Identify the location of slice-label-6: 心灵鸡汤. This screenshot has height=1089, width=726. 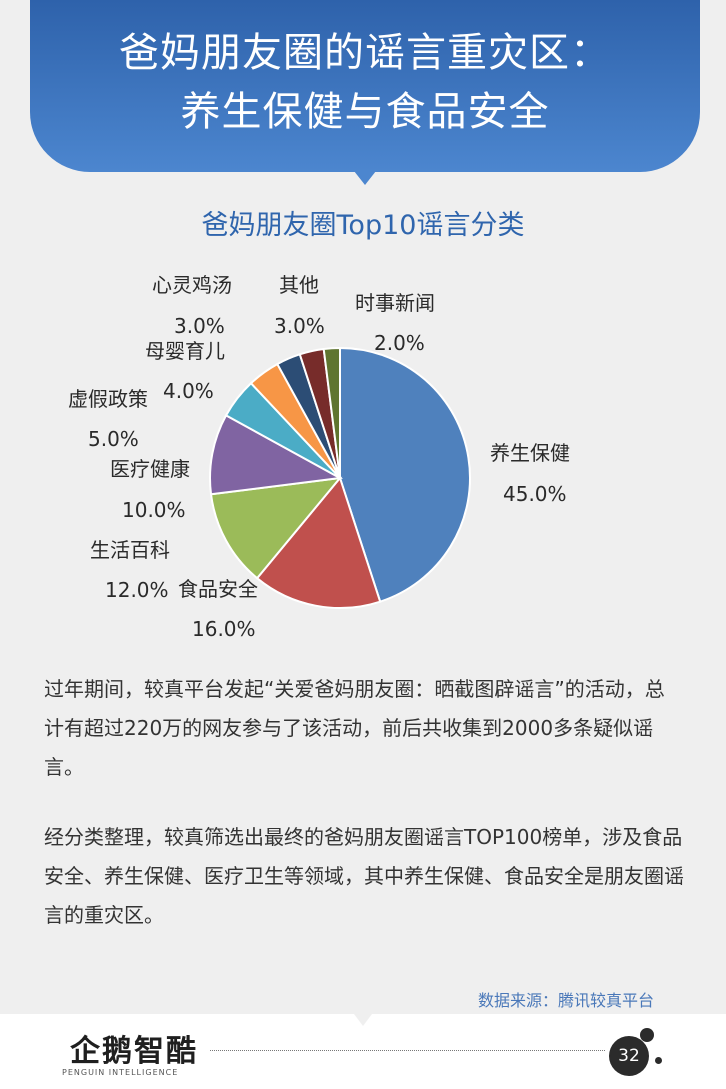
(192, 285).